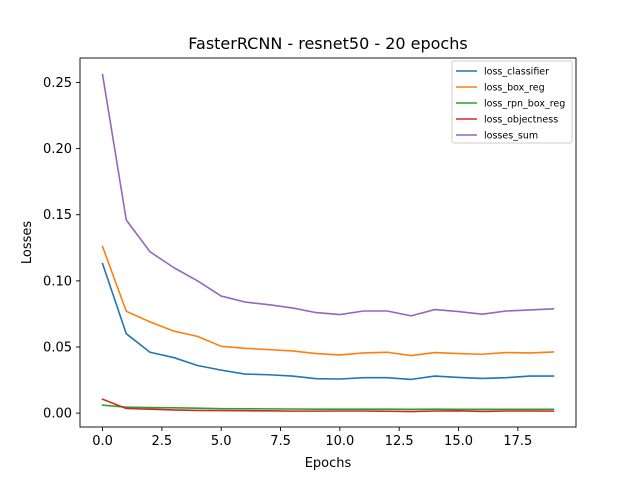 The height and width of the screenshot is (480, 640). I want to click on x-tick-label: 17.5, so click(517, 441).